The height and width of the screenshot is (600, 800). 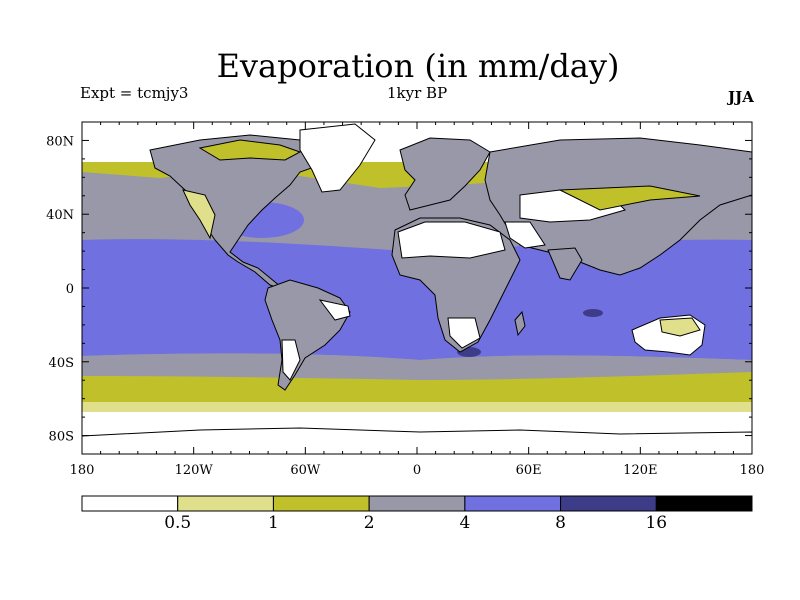 I want to click on arabia-dry, so click(x=525, y=235).